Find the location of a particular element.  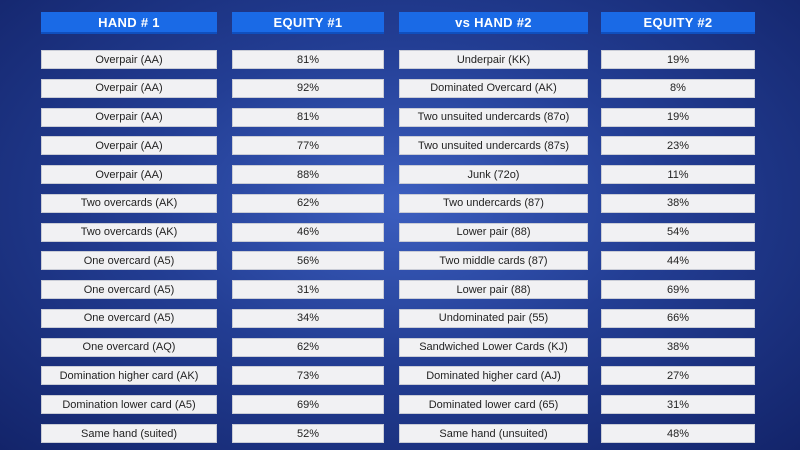

table-cell: 27% is located at coordinates (678, 376).